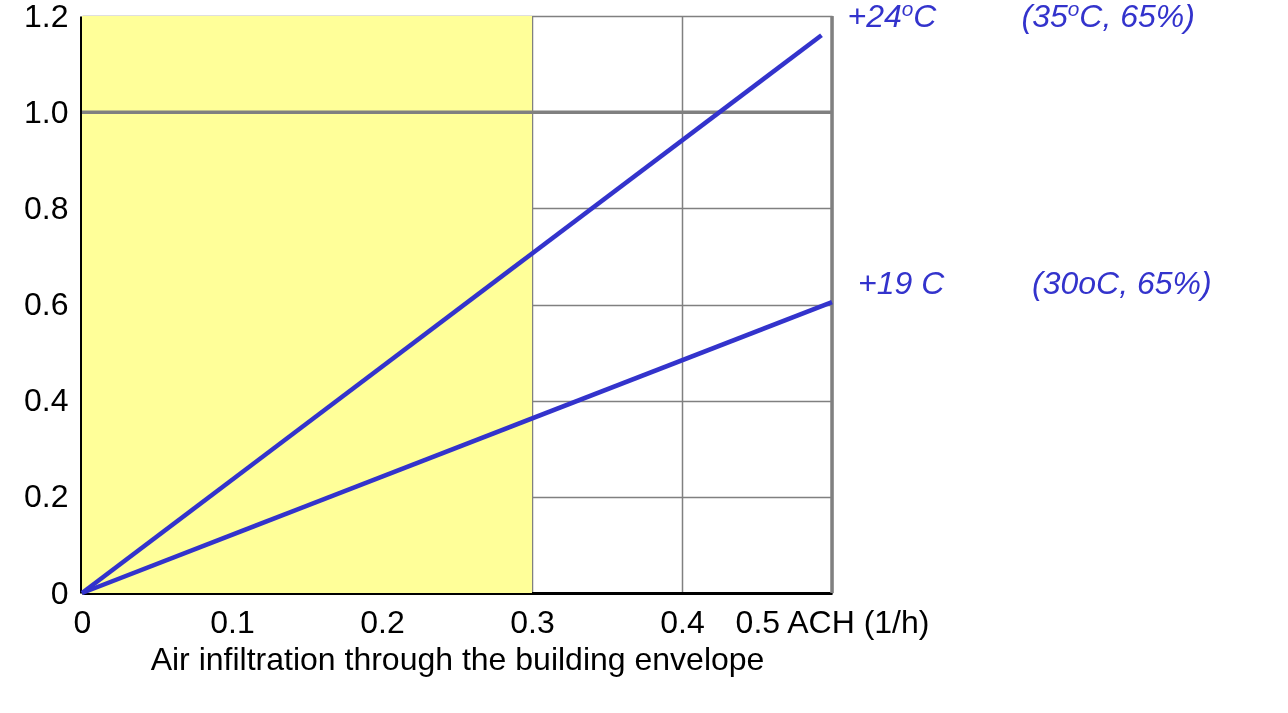 This screenshot has height=713, width=1288. What do you see at coordinates (457, 658) in the screenshot?
I see `x-axis-title: Air infiltration through the building envelope` at bounding box center [457, 658].